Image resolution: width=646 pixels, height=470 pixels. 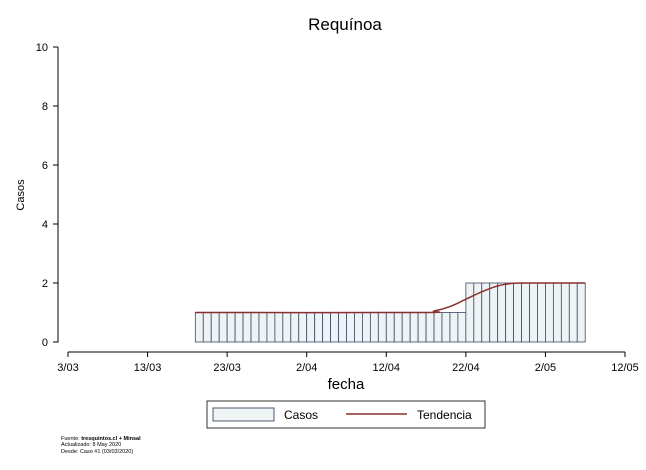 I want to click on x-tick-label: 2/04, so click(x=306, y=368).